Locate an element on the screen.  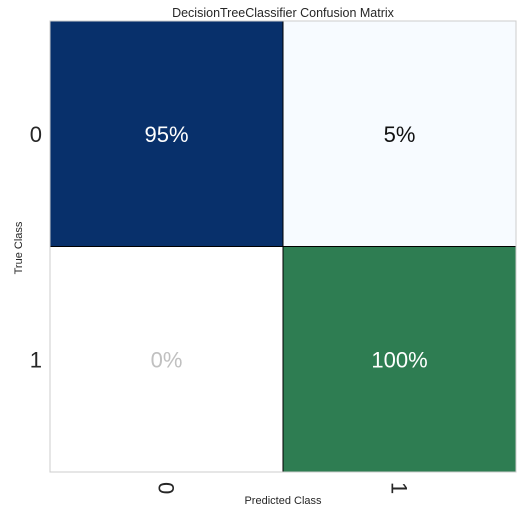
y-axis-label: True Class is located at coordinates (19, 247).